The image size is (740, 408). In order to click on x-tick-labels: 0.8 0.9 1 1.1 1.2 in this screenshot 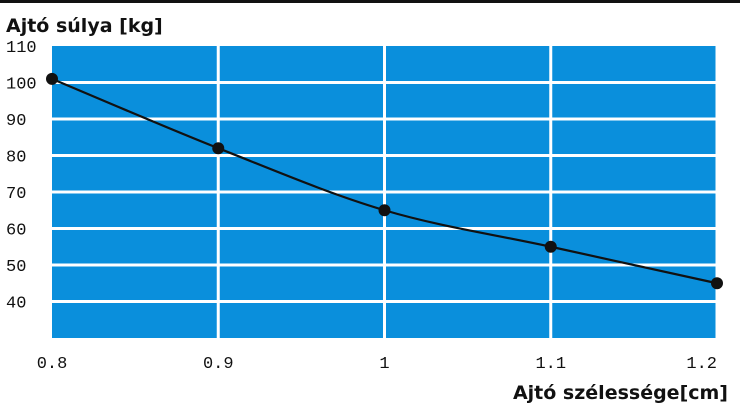, I will do `click(377, 364)`.